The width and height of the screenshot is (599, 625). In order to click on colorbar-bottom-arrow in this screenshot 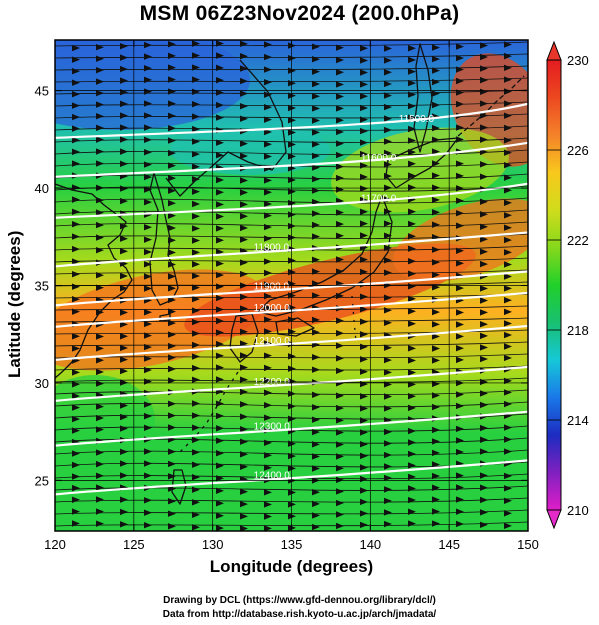, I will do `click(554, 519)`.